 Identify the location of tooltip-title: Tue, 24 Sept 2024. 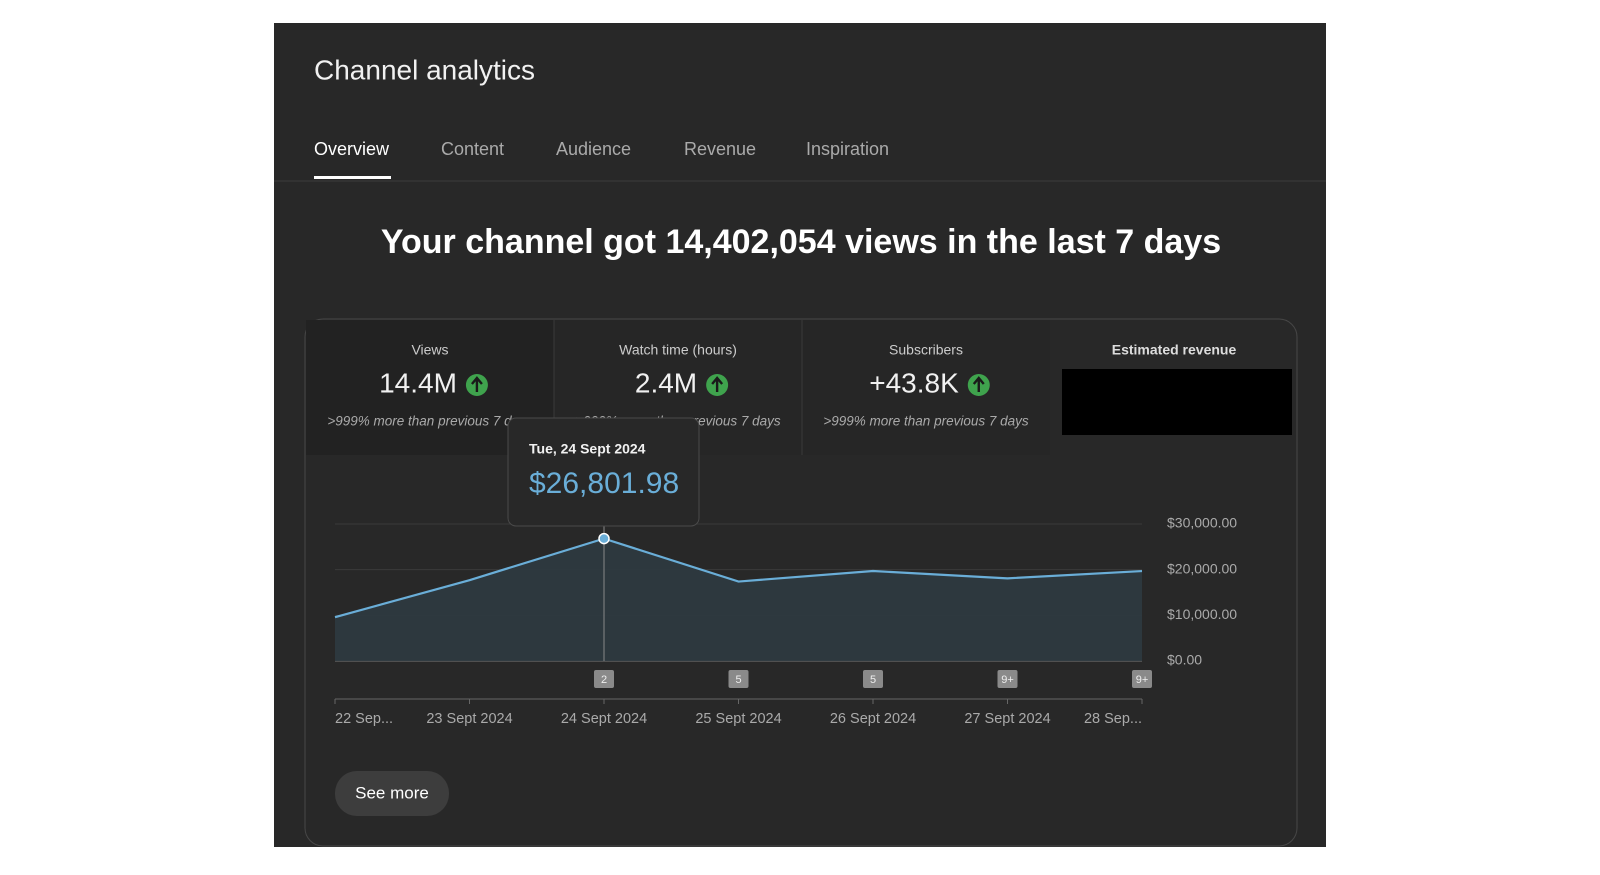
(587, 449).